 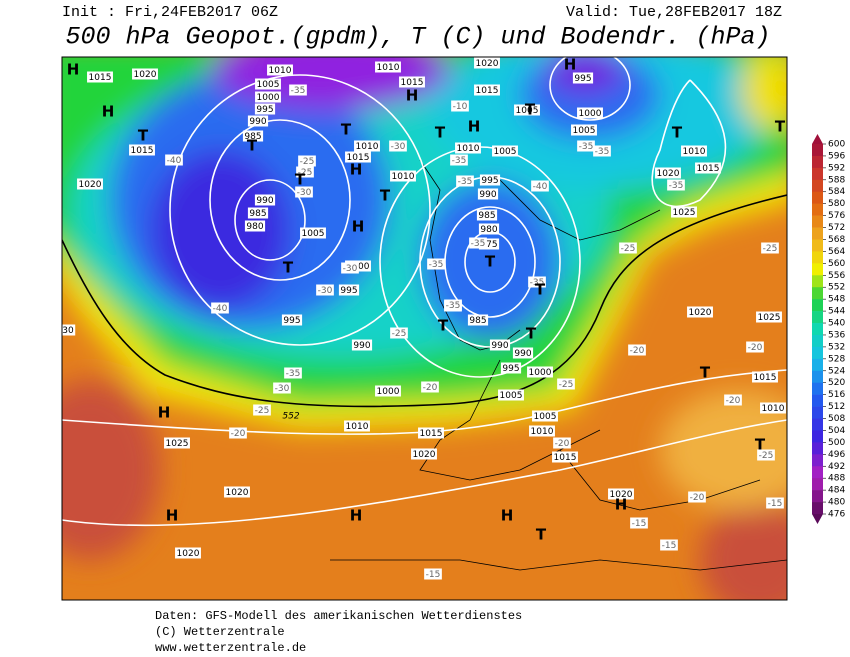 What do you see at coordinates (836, 168) in the screenshot?
I see `colorbar-tick-label: 592` at bounding box center [836, 168].